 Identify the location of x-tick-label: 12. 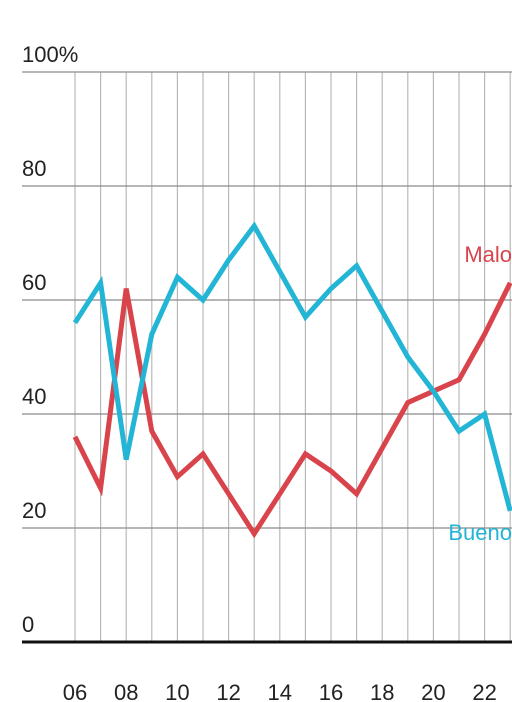
(228, 691).